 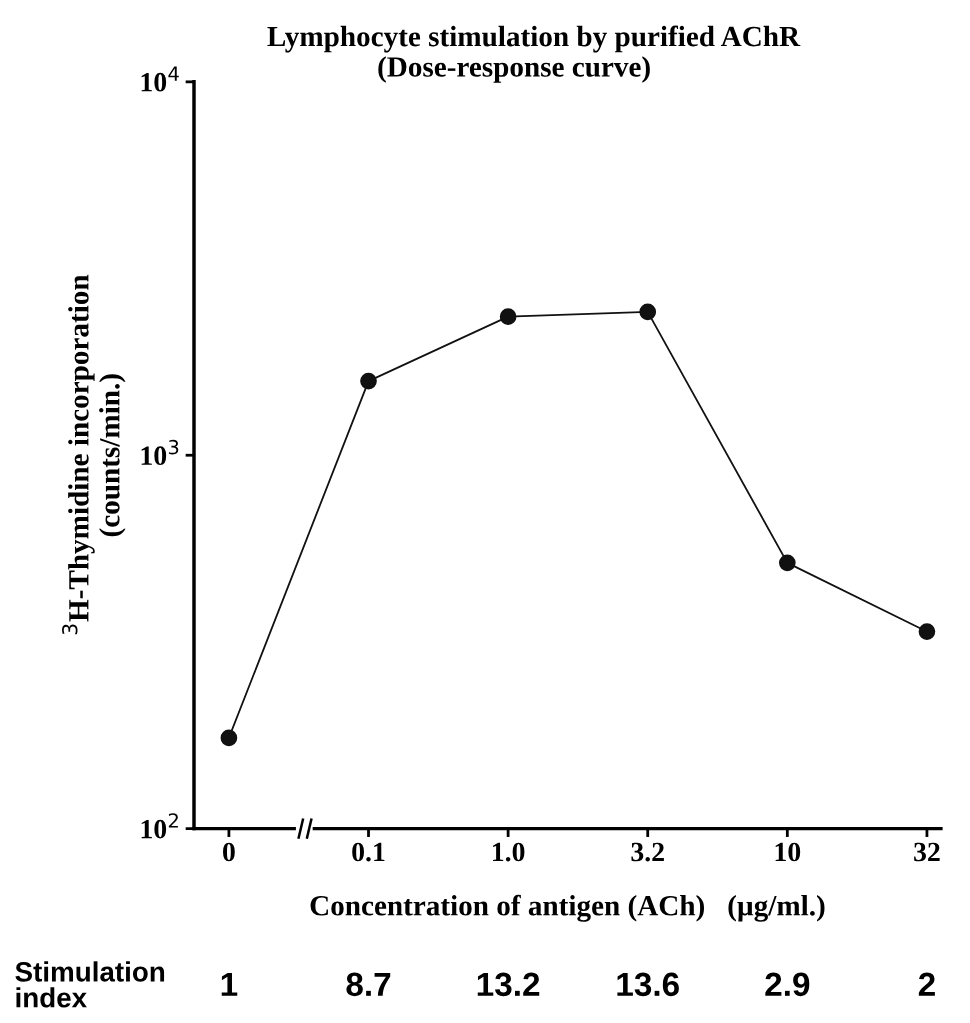 What do you see at coordinates (229, 852) in the screenshot?
I see `x-tick-label: 0` at bounding box center [229, 852].